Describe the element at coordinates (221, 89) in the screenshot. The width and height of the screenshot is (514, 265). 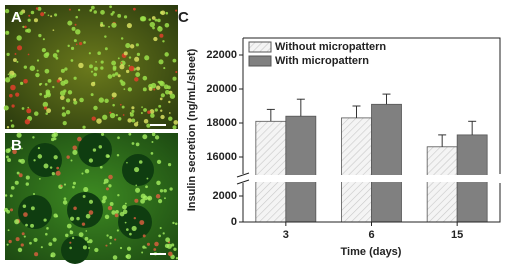
I see `y-tick-label: 20000` at that location.